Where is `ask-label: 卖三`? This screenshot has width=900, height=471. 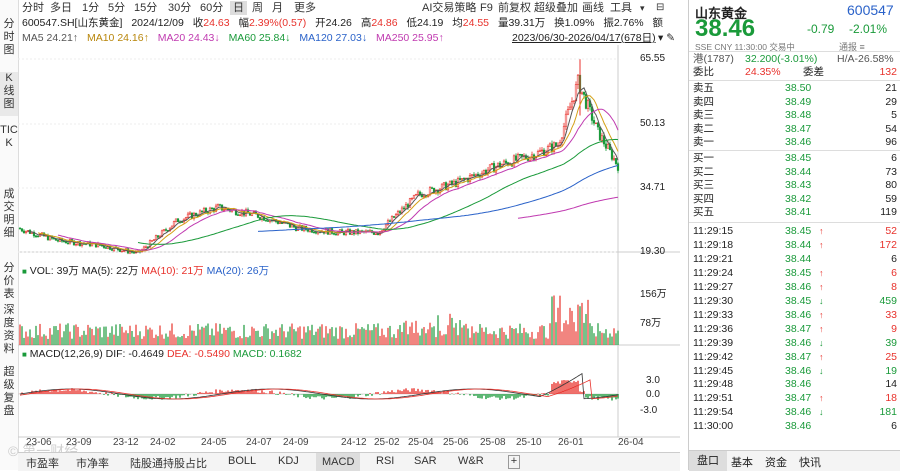
ask-label: 卖三 is located at coordinates (703, 116).